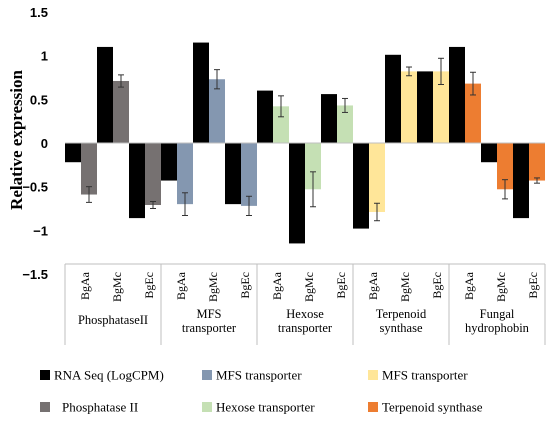 The height and width of the screenshot is (425, 550). What do you see at coordinates (16, 139) in the screenshot?
I see `y-axis-label: Relative expression` at bounding box center [16, 139].